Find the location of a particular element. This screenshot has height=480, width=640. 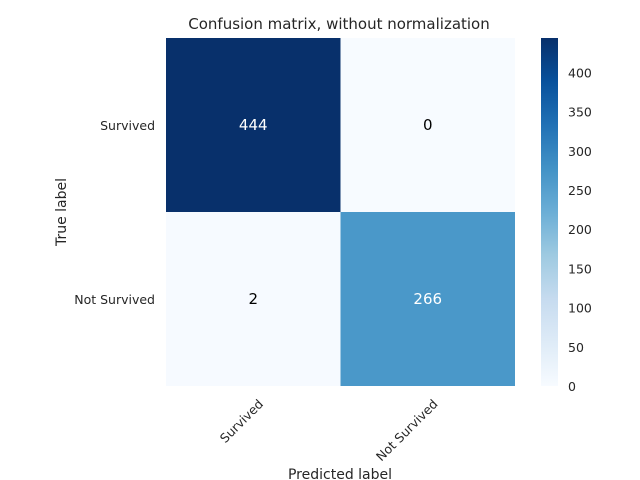

cell-value-label: 444 is located at coordinates (253, 125).